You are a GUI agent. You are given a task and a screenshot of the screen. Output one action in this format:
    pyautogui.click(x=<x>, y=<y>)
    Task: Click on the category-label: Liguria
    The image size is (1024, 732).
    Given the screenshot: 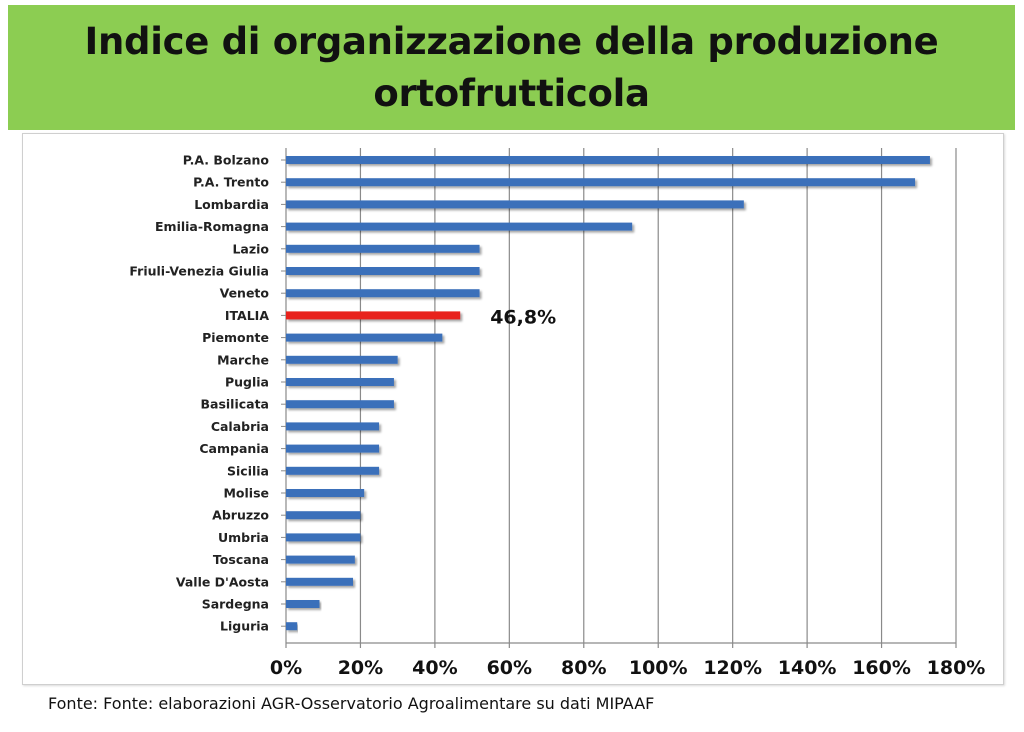 What is the action you would take?
    pyautogui.click(x=244, y=626)
    